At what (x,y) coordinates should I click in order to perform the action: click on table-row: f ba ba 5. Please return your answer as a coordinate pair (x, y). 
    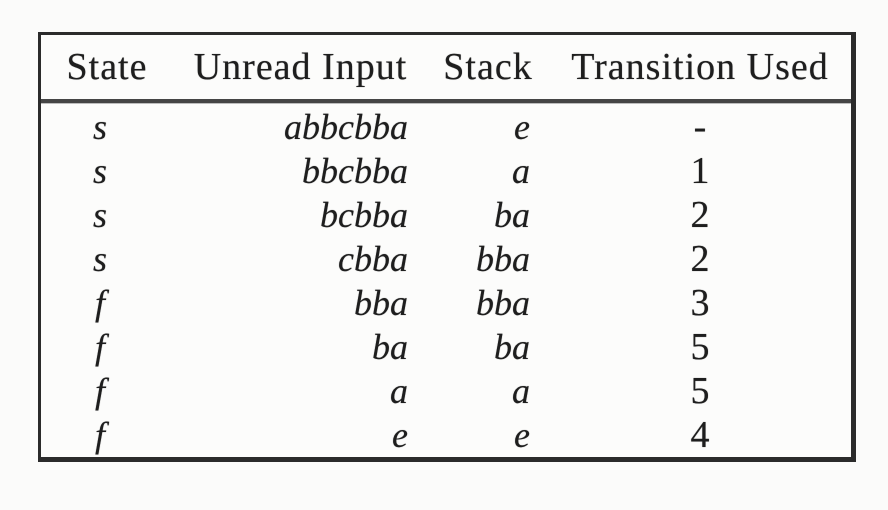
    Looking at the image, I should click on (446, 347).